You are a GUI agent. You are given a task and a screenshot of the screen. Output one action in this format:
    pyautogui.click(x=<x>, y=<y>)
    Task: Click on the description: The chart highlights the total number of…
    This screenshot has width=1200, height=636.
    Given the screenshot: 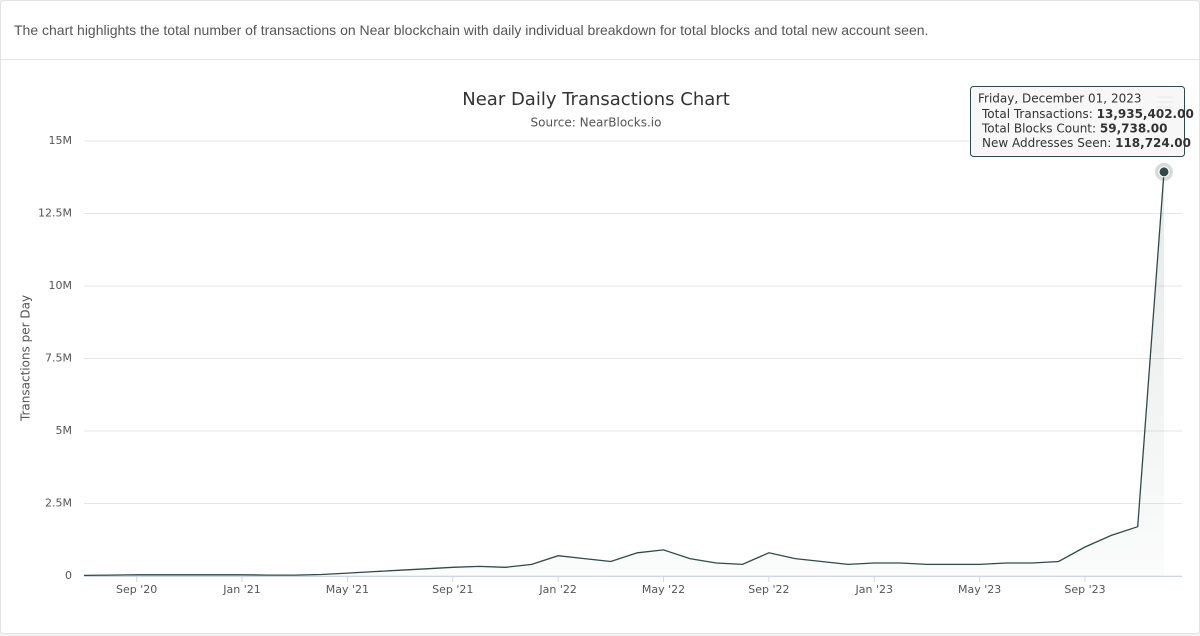 What is the action you would take?
    pyautogui.click(x=471, y=30)
    